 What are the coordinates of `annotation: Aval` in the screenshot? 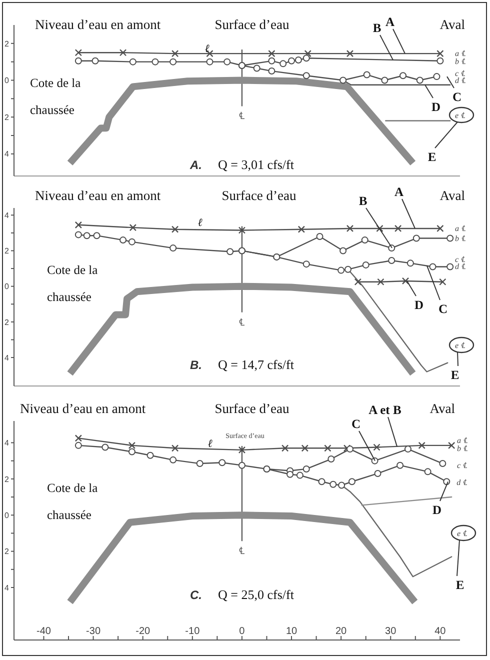 It's located at (453, 24).